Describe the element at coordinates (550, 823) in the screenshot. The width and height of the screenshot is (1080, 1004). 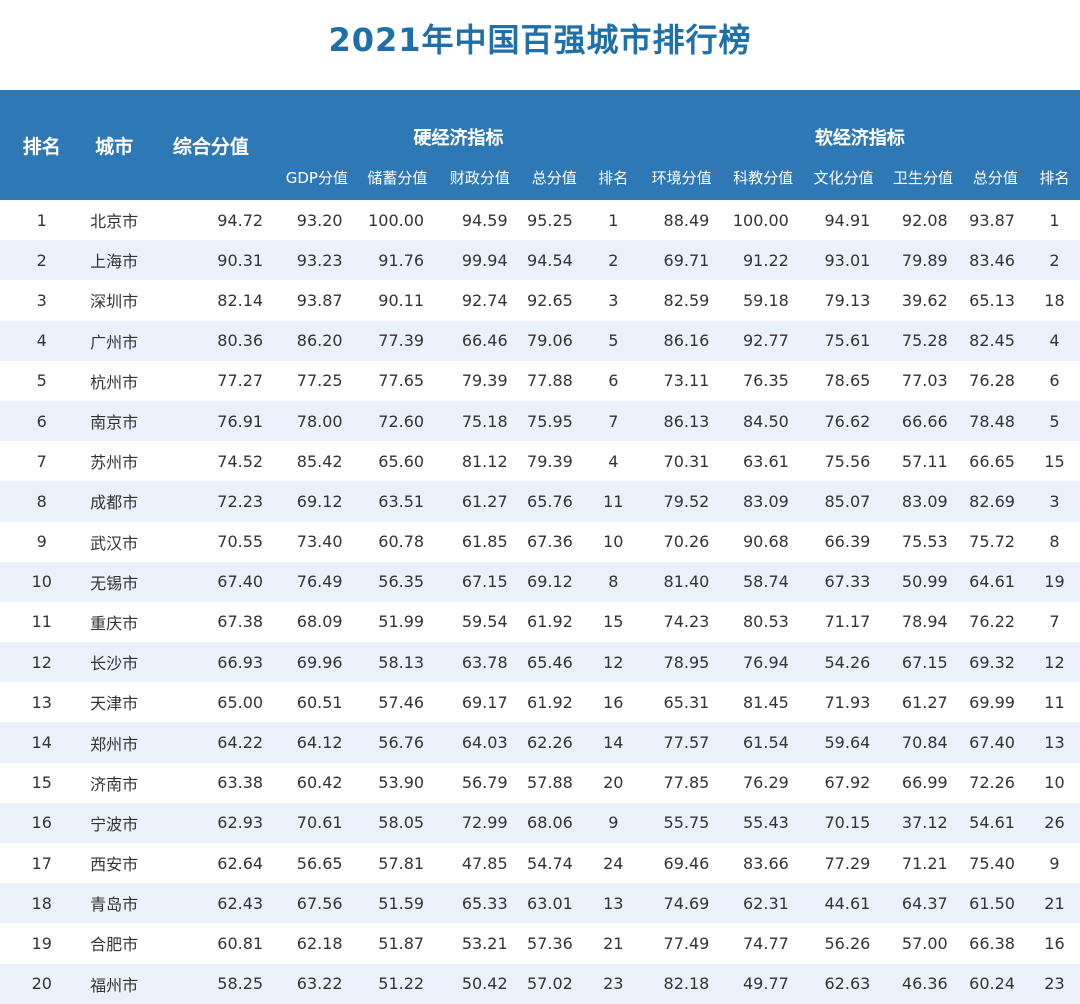
I see `cell-hard-total-score: 68.06` at that location.